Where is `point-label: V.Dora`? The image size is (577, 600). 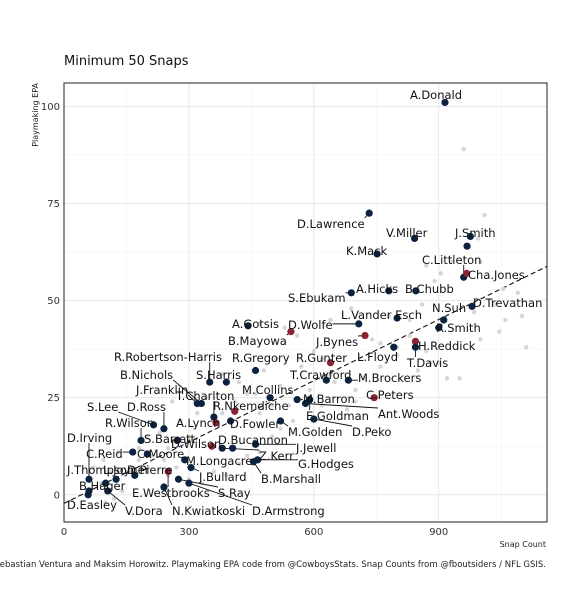
point-label: V.Dora is located at coordinates (144, 511).